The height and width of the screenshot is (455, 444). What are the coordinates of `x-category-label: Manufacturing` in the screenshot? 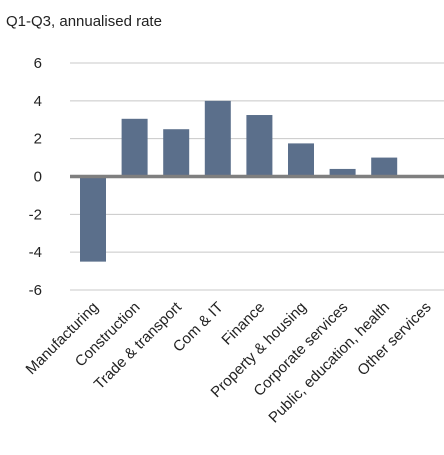 It's located at (62, 338).